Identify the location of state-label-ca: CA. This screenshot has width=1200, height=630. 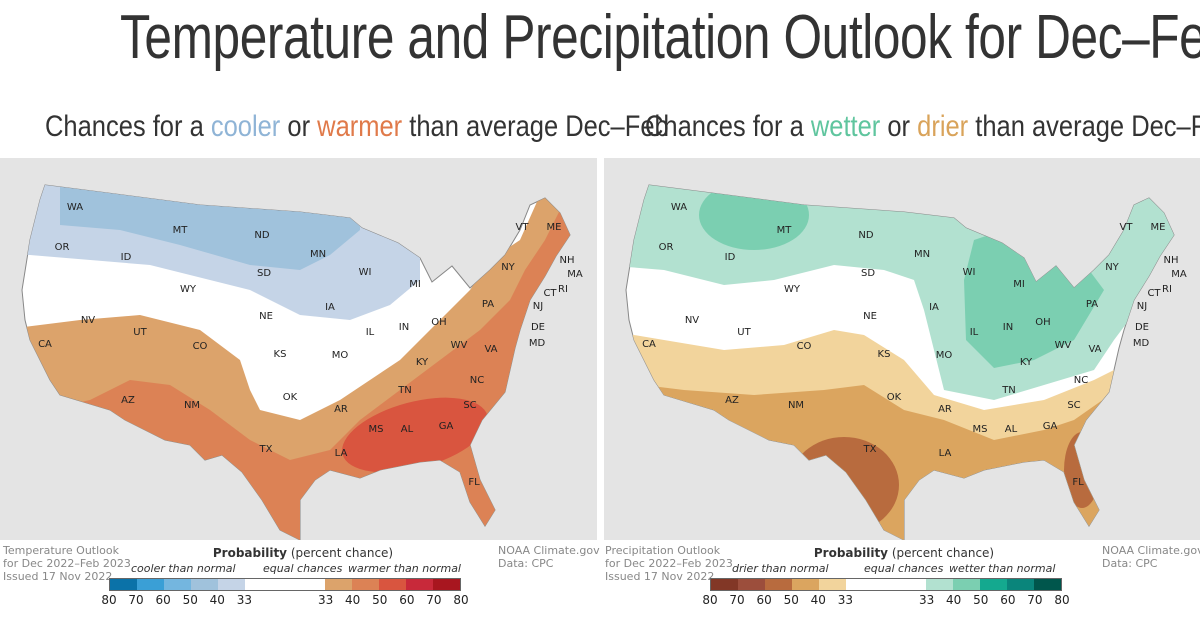
(649, 344).